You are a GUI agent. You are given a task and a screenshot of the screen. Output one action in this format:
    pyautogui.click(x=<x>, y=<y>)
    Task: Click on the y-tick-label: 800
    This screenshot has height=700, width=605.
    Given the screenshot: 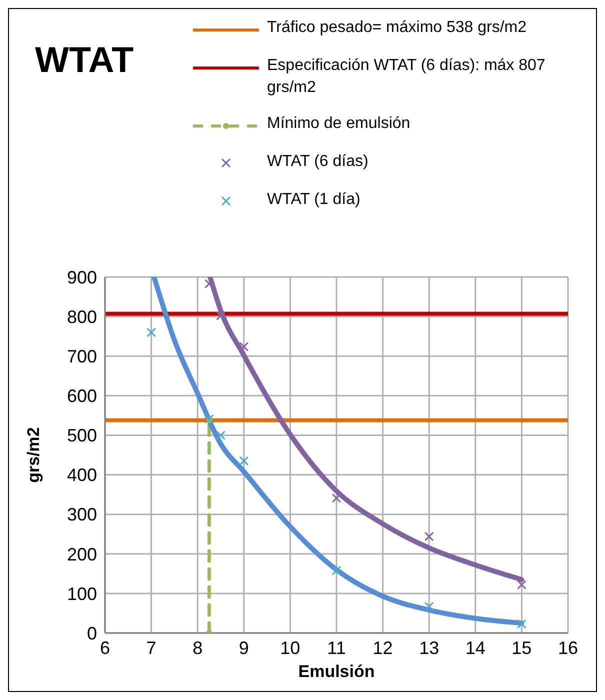 What is the action you would take?
    pyautogui.click(x=81, y=316)
    